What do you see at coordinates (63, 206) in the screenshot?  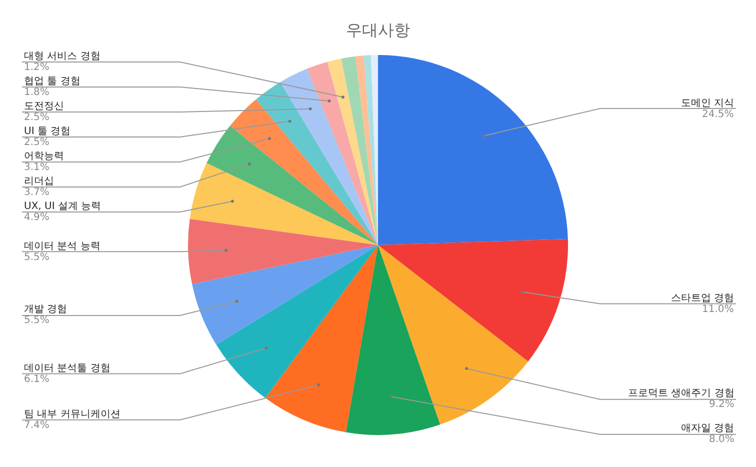 I see `slice-label: UX, UI 설계 능력` at bounding box center [63, 206].